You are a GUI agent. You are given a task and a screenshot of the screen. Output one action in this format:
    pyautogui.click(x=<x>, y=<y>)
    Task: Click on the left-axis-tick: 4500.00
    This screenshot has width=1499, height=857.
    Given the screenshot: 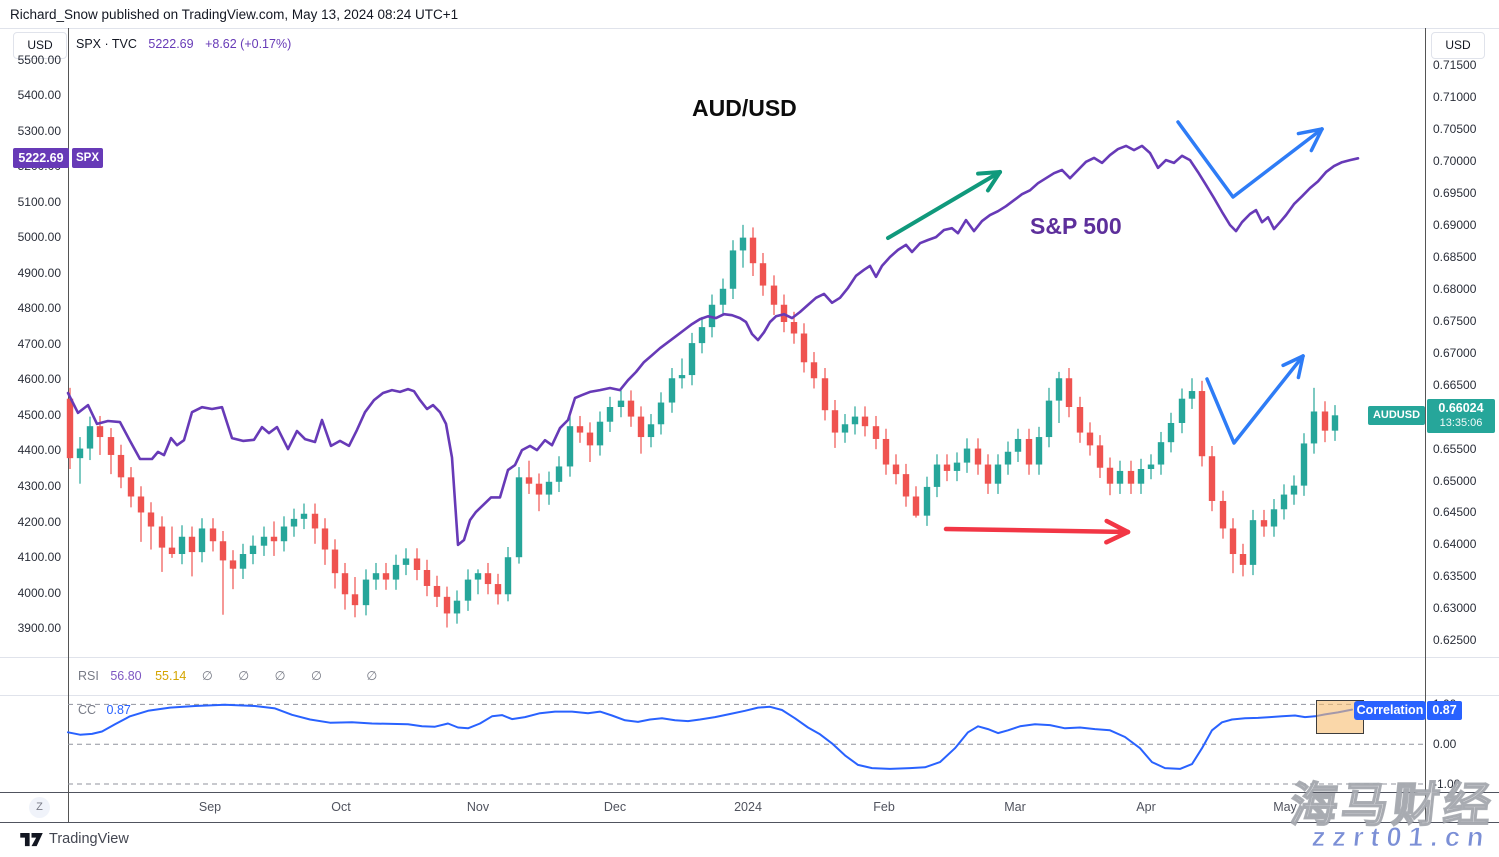 What is the action you would take?
    pyautogui.click(x=39, y=414)
    